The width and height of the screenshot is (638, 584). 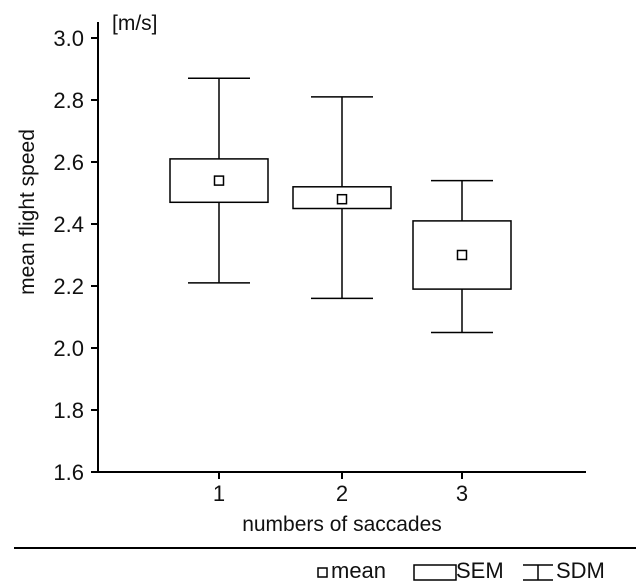 I want to click on legend-sem-label: SEM, so click(x=480, y=570).